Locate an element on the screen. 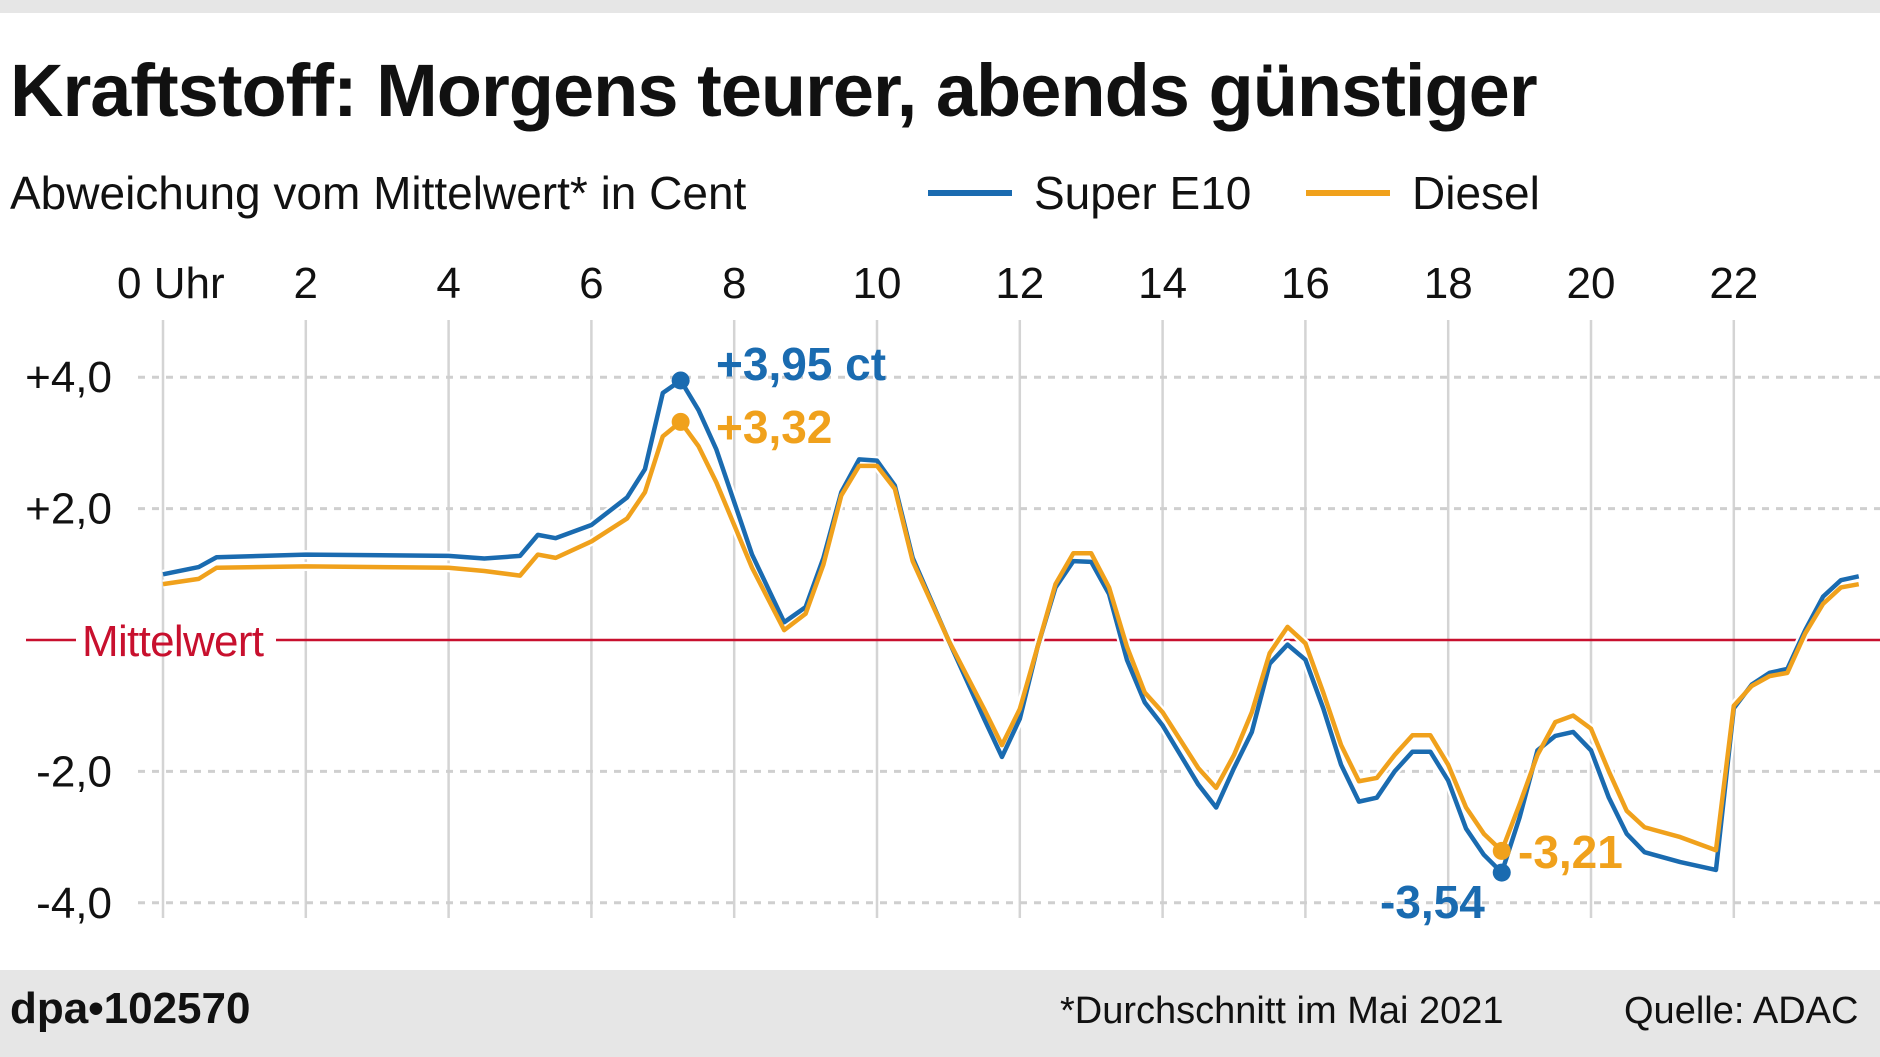 The height and width of the screenshot is (1057, 1880). max-point-super-e10 is located at coordinates (680, 380).